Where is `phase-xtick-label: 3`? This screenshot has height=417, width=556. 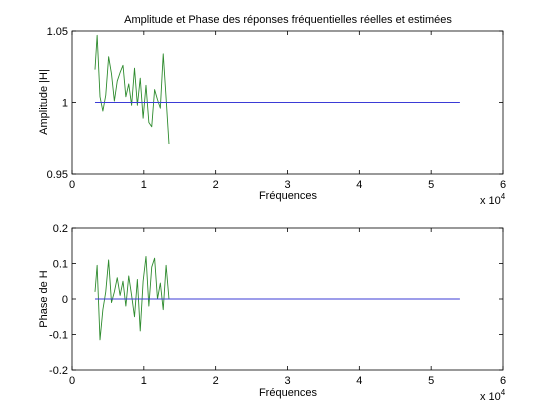
phase-xtick-label: 3 is located at coordinates (287, 381).